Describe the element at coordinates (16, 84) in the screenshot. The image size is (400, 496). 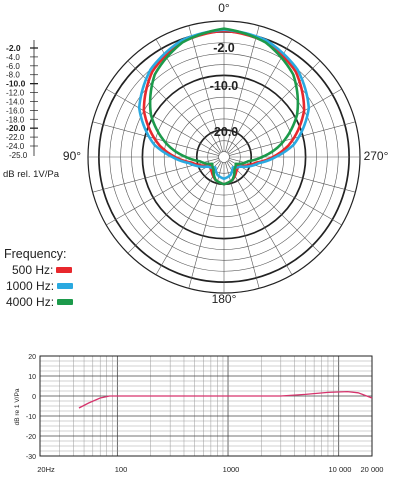
I see `scale-tick-label: -10.0` at that location.